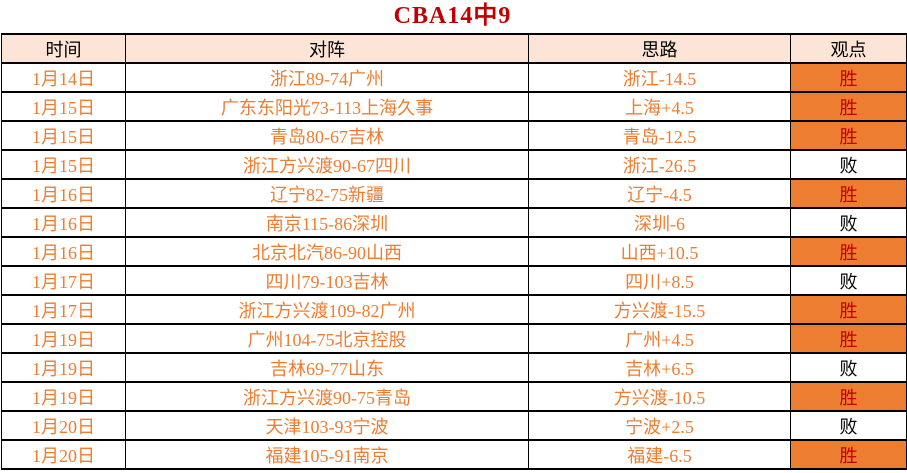 The width and height of the screenshot is (907, 473). I want to click on column-header-result: 观点, so click(848, 48).